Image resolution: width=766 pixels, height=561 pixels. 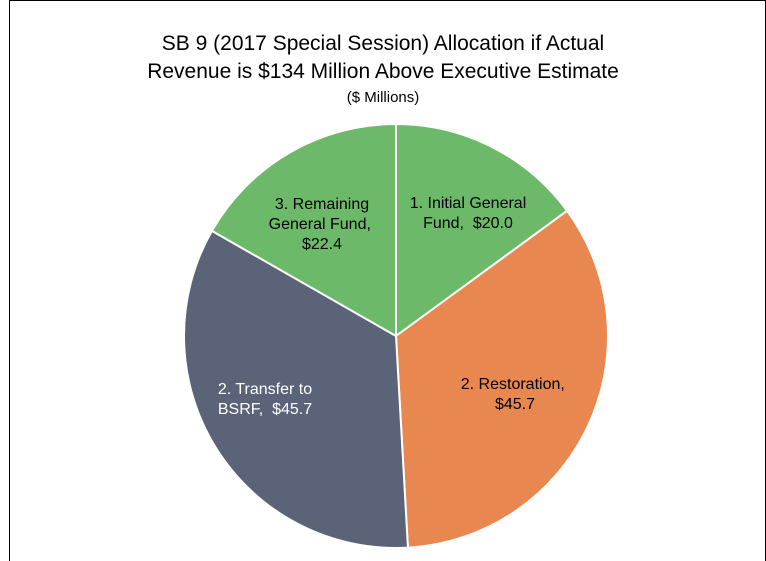 I want to click on slice-label: 2. Transfer to BSRF, $45.7, so click(x=265, y=399).